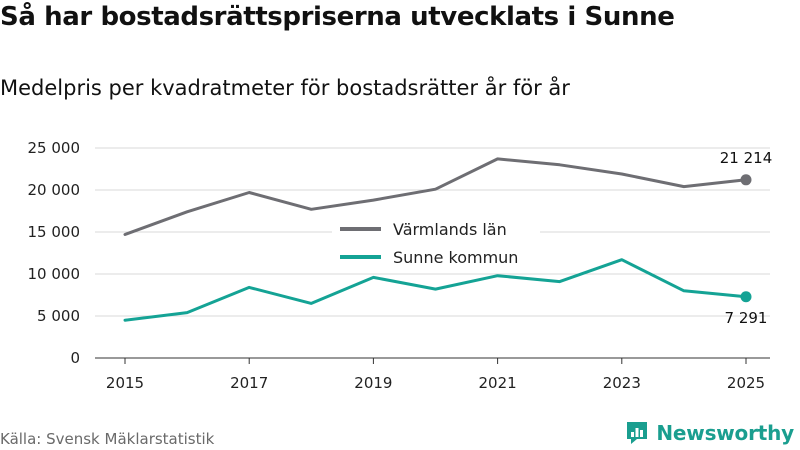 This screenshot has height=450, width=800. What do you see at coordinates (435, 196) in the screenshot?
I see `series-line-varmlands-lan` at bounding box center [435, 196].